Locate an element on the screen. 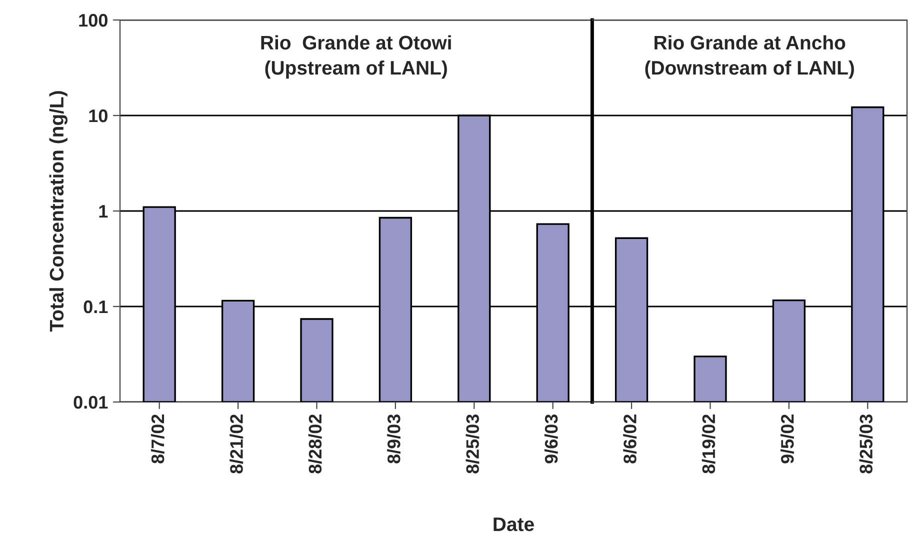  y-tick-label: 1 is located at coordinates (103, 211).